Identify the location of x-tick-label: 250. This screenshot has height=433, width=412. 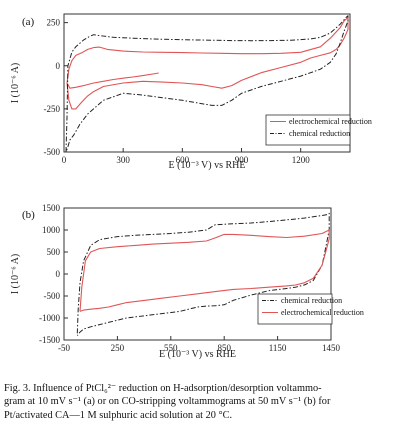
(118, 348).